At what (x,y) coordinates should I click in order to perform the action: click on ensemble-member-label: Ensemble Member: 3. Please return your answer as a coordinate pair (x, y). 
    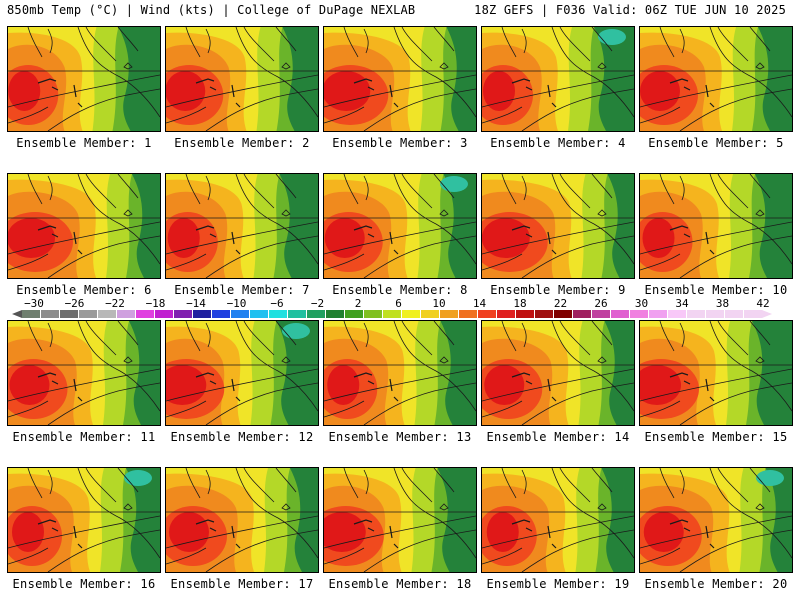
    Looking at the image, I should click on (400, 143).